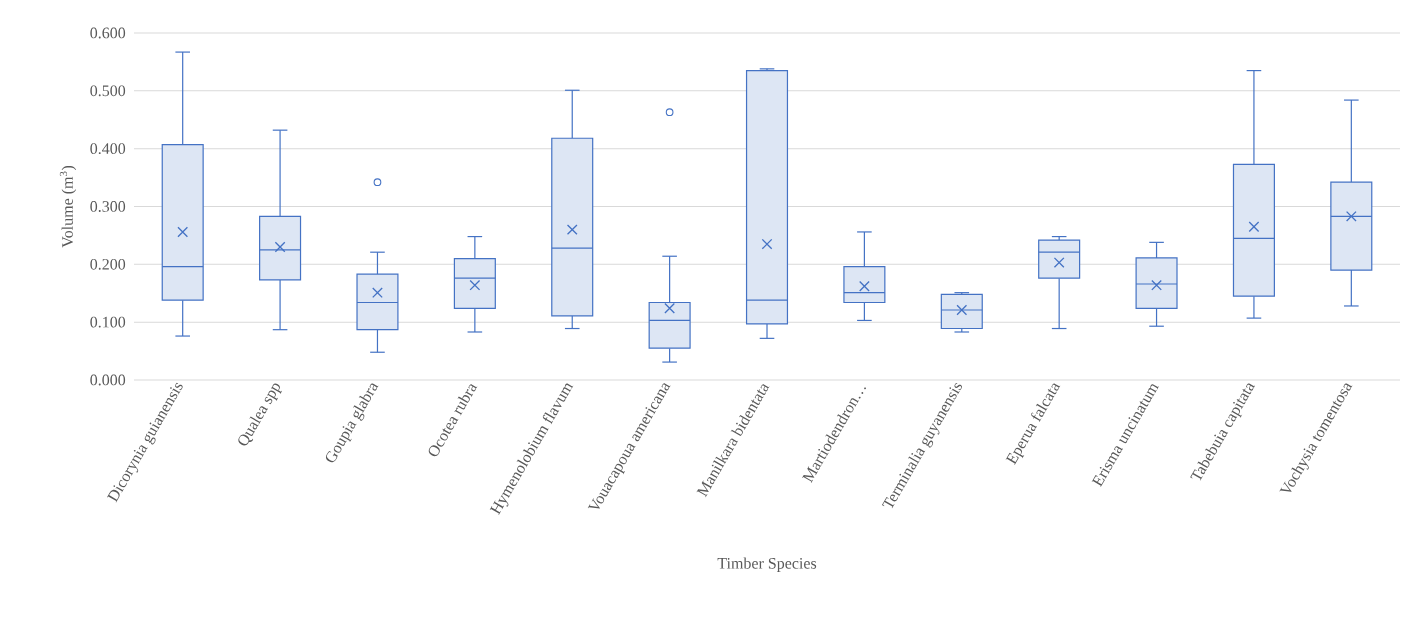 This screenshot has height=635, width=1416. I want to click on y-tick-label: 0.000, so click(108, 380).